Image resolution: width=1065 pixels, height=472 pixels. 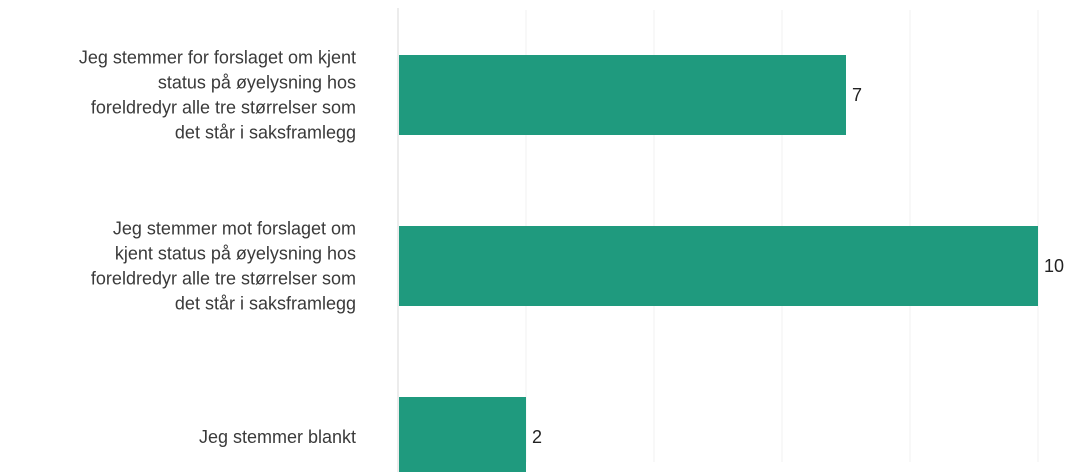 What do you see at coordinates (537, 437) in the screenshot?
I see `data-label: 2` at bounding box center [537, 437].